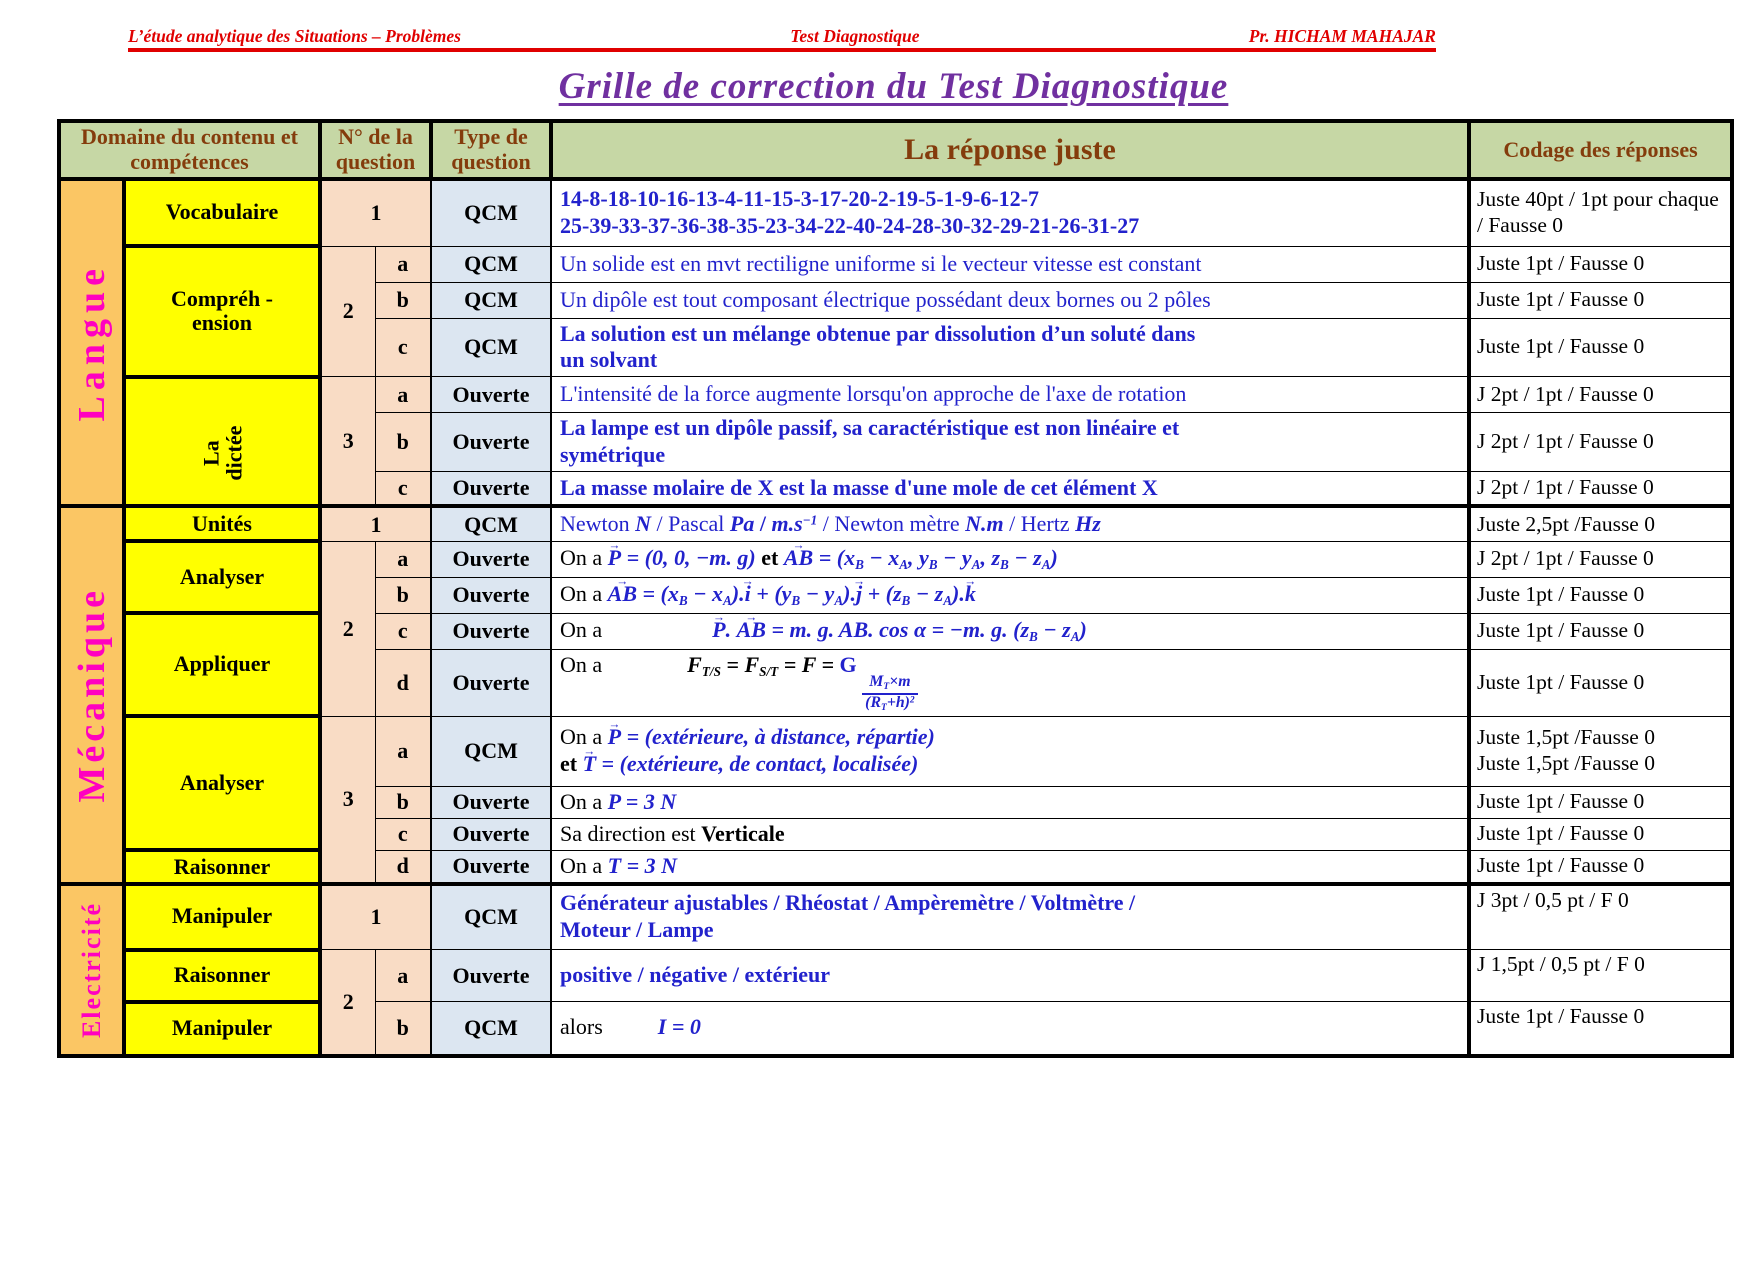 This screenshot has height=1266, width=1754. I want to click on competency-cell: La dictée, so click(222, 441).